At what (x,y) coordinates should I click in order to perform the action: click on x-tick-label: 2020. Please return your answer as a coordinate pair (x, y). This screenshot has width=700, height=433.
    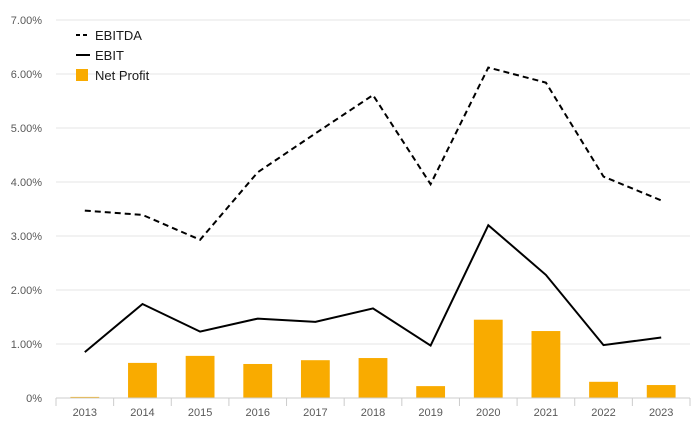
    Looking at the image, I should click on (488, 413).